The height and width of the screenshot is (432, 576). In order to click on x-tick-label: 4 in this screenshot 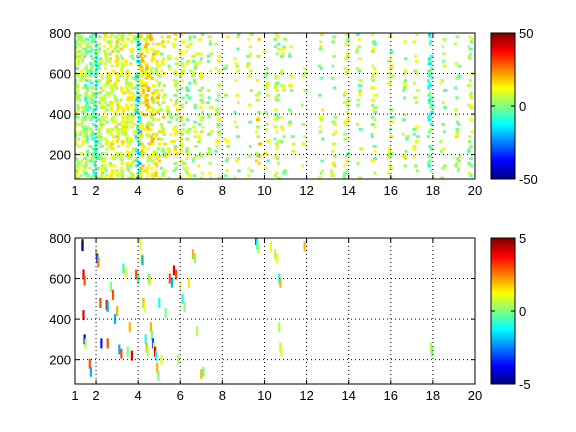, I will do `click(138, 395)`.